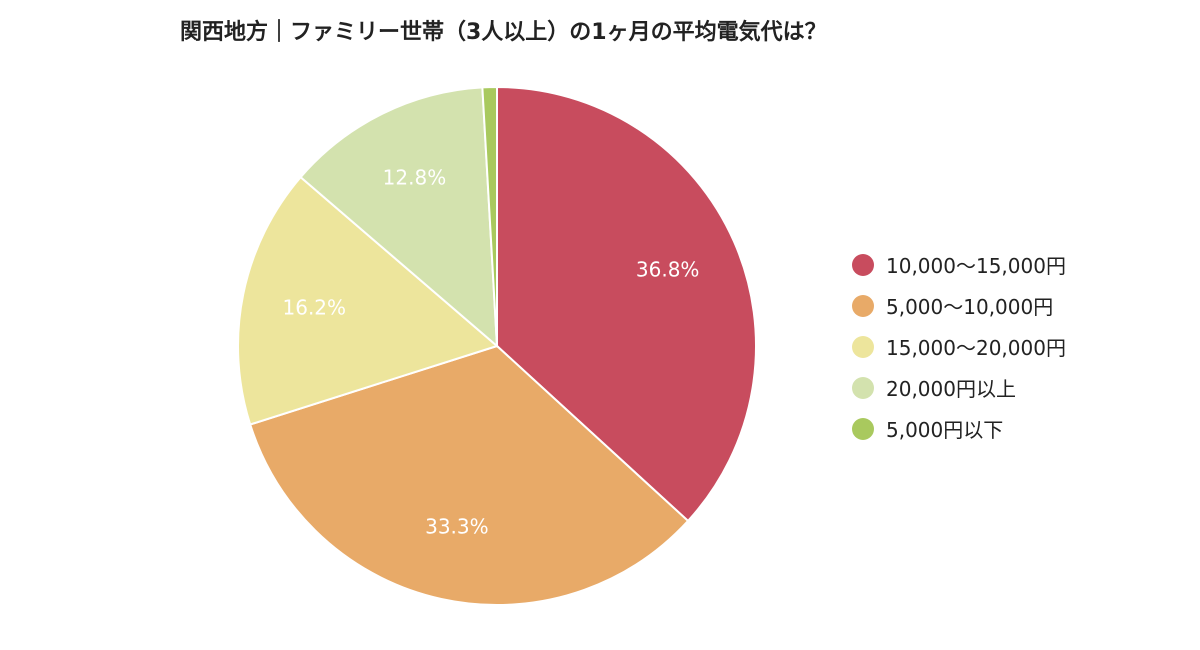  What do you see at coordinates (976, 348) in the screenshot?
I see `legend-label: 15,000〜20,000円` at bounding box center [976, 348].